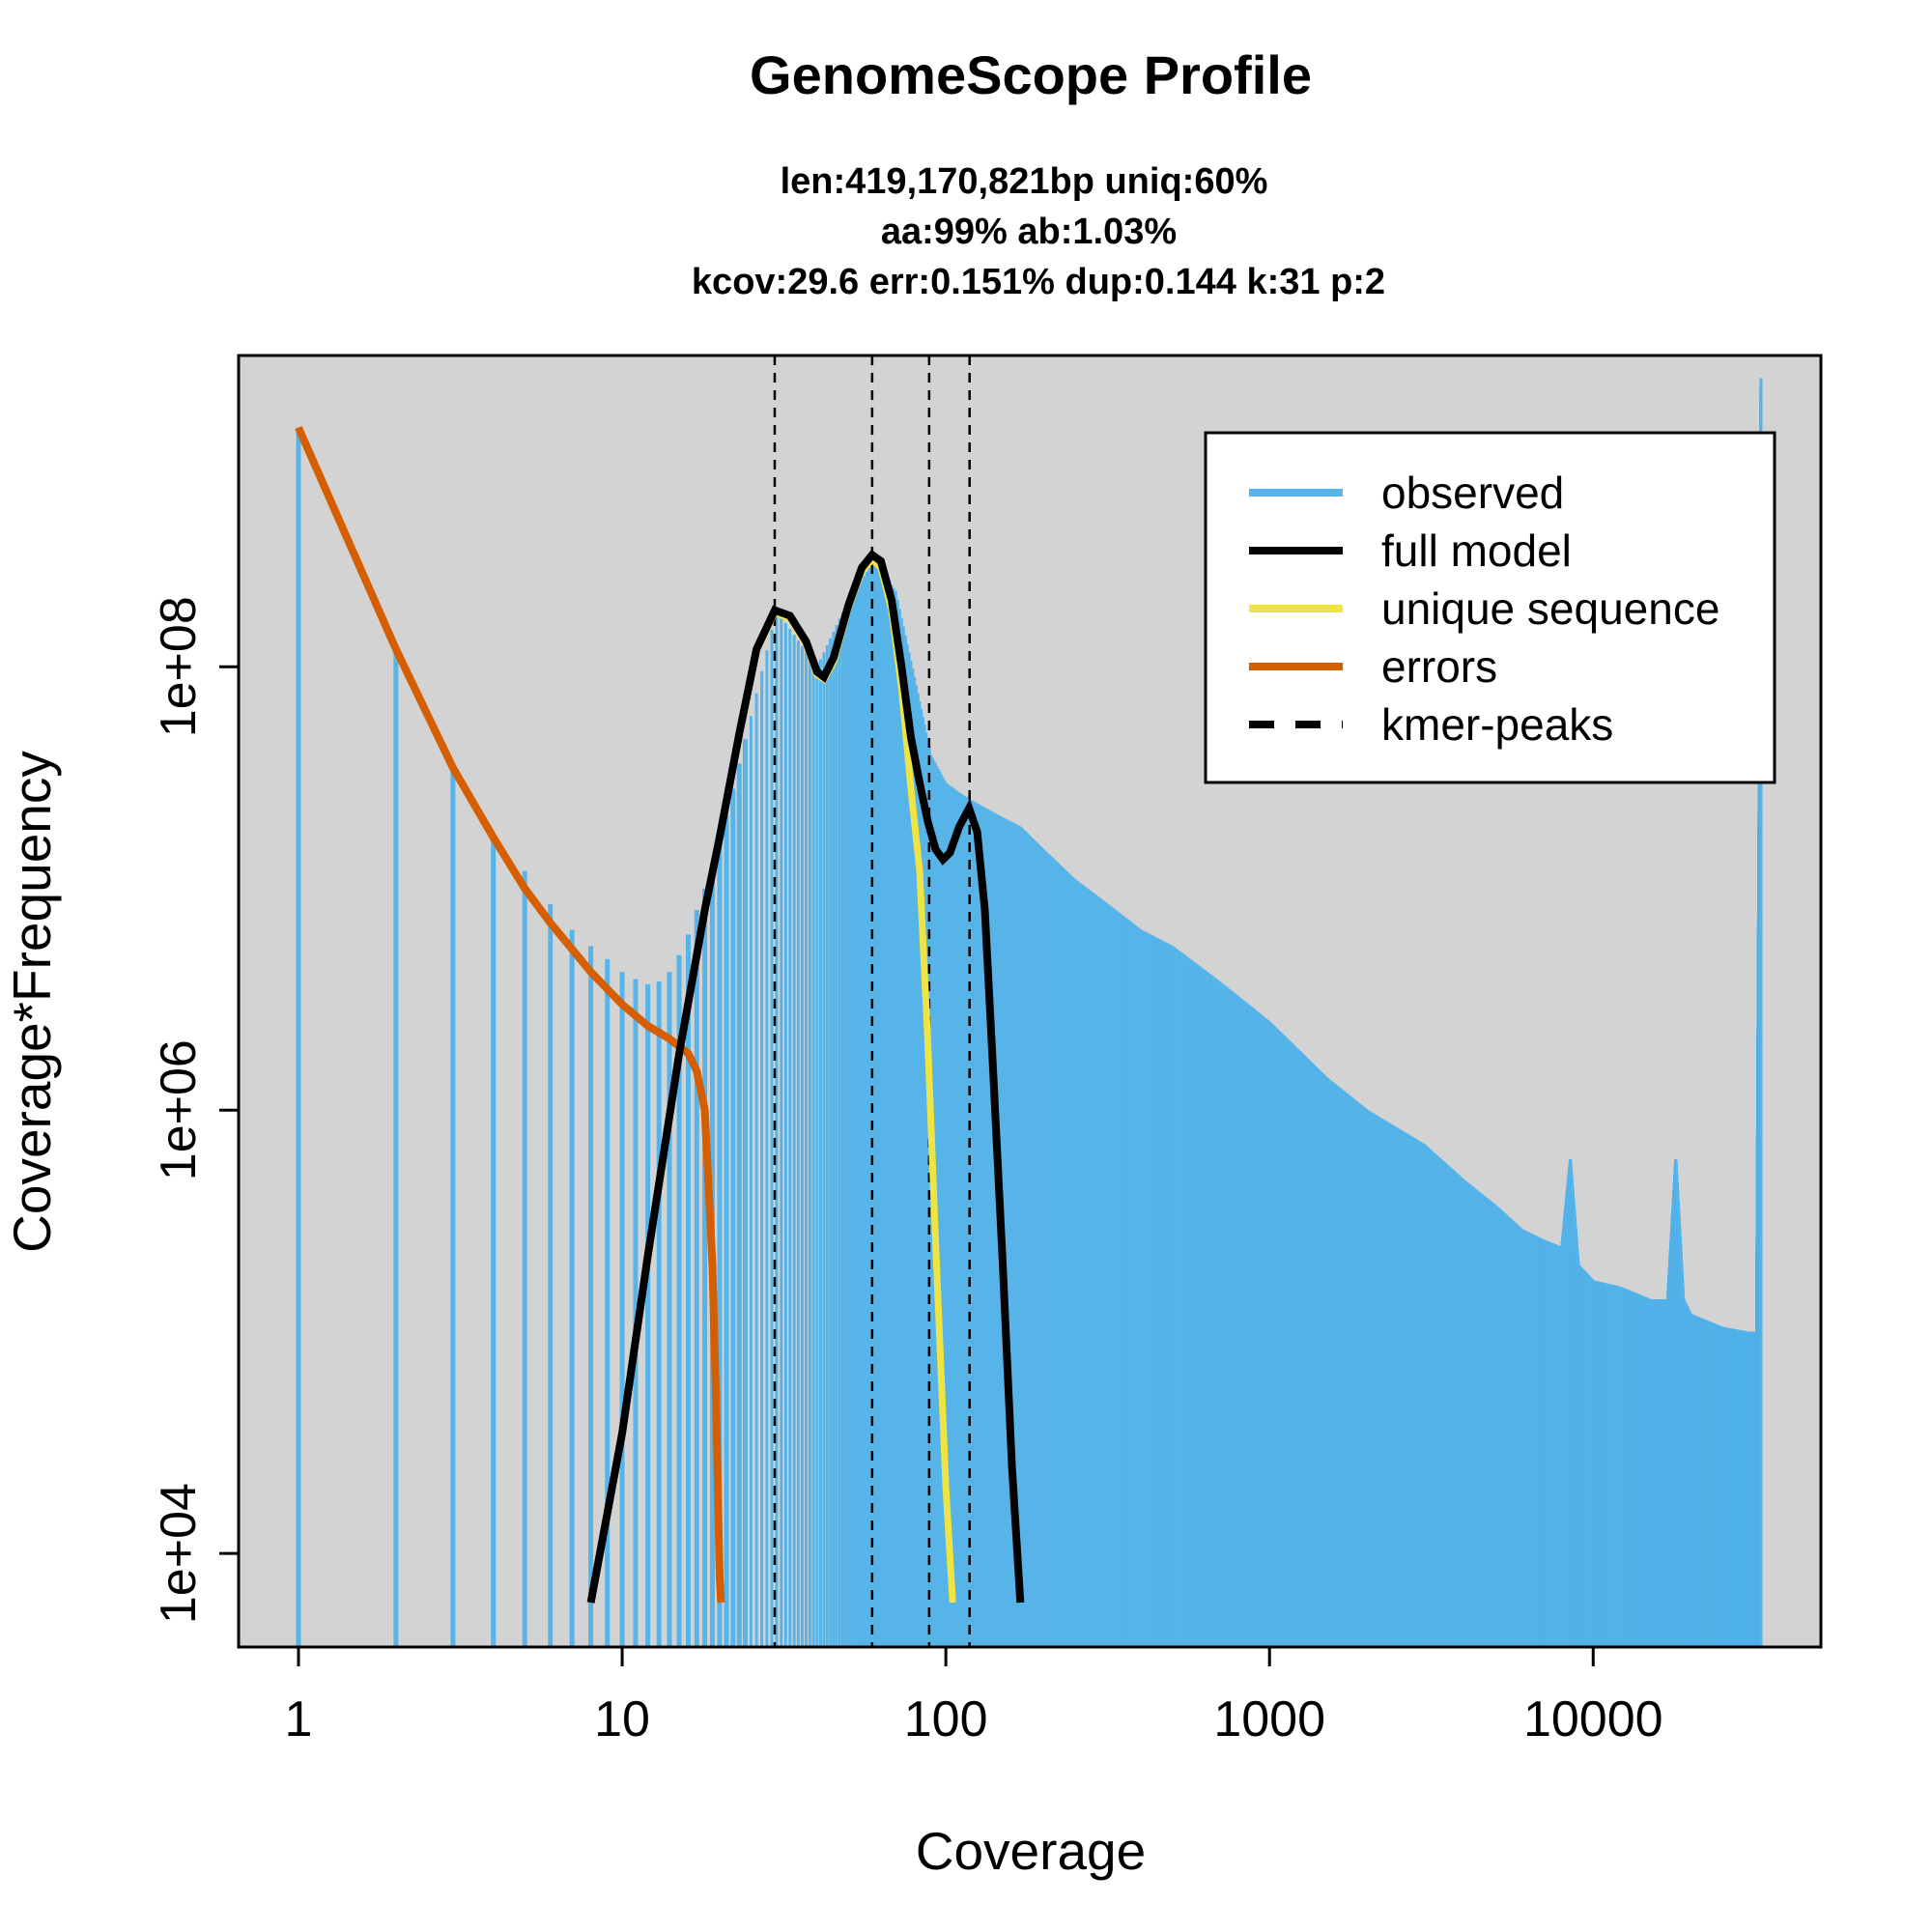 This screenshot has height=1932, width=1932. What do you see at coordinates (1038, 282) in the screenshot?
I see `chart-subtitle-line-3: kcov:29.6 err:0.151% dup:0.144 k:31 p:2` at bounding box center [1038, 282].